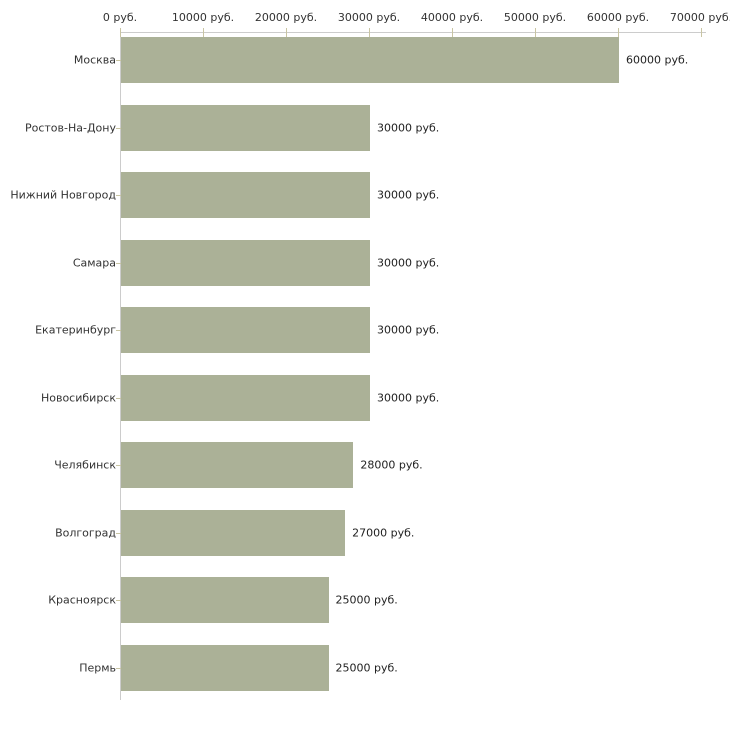  Describe the element at coordinates (535, 17) in the screenshot. I see `x-axis-tick-label: 50000 руб.` at that location.